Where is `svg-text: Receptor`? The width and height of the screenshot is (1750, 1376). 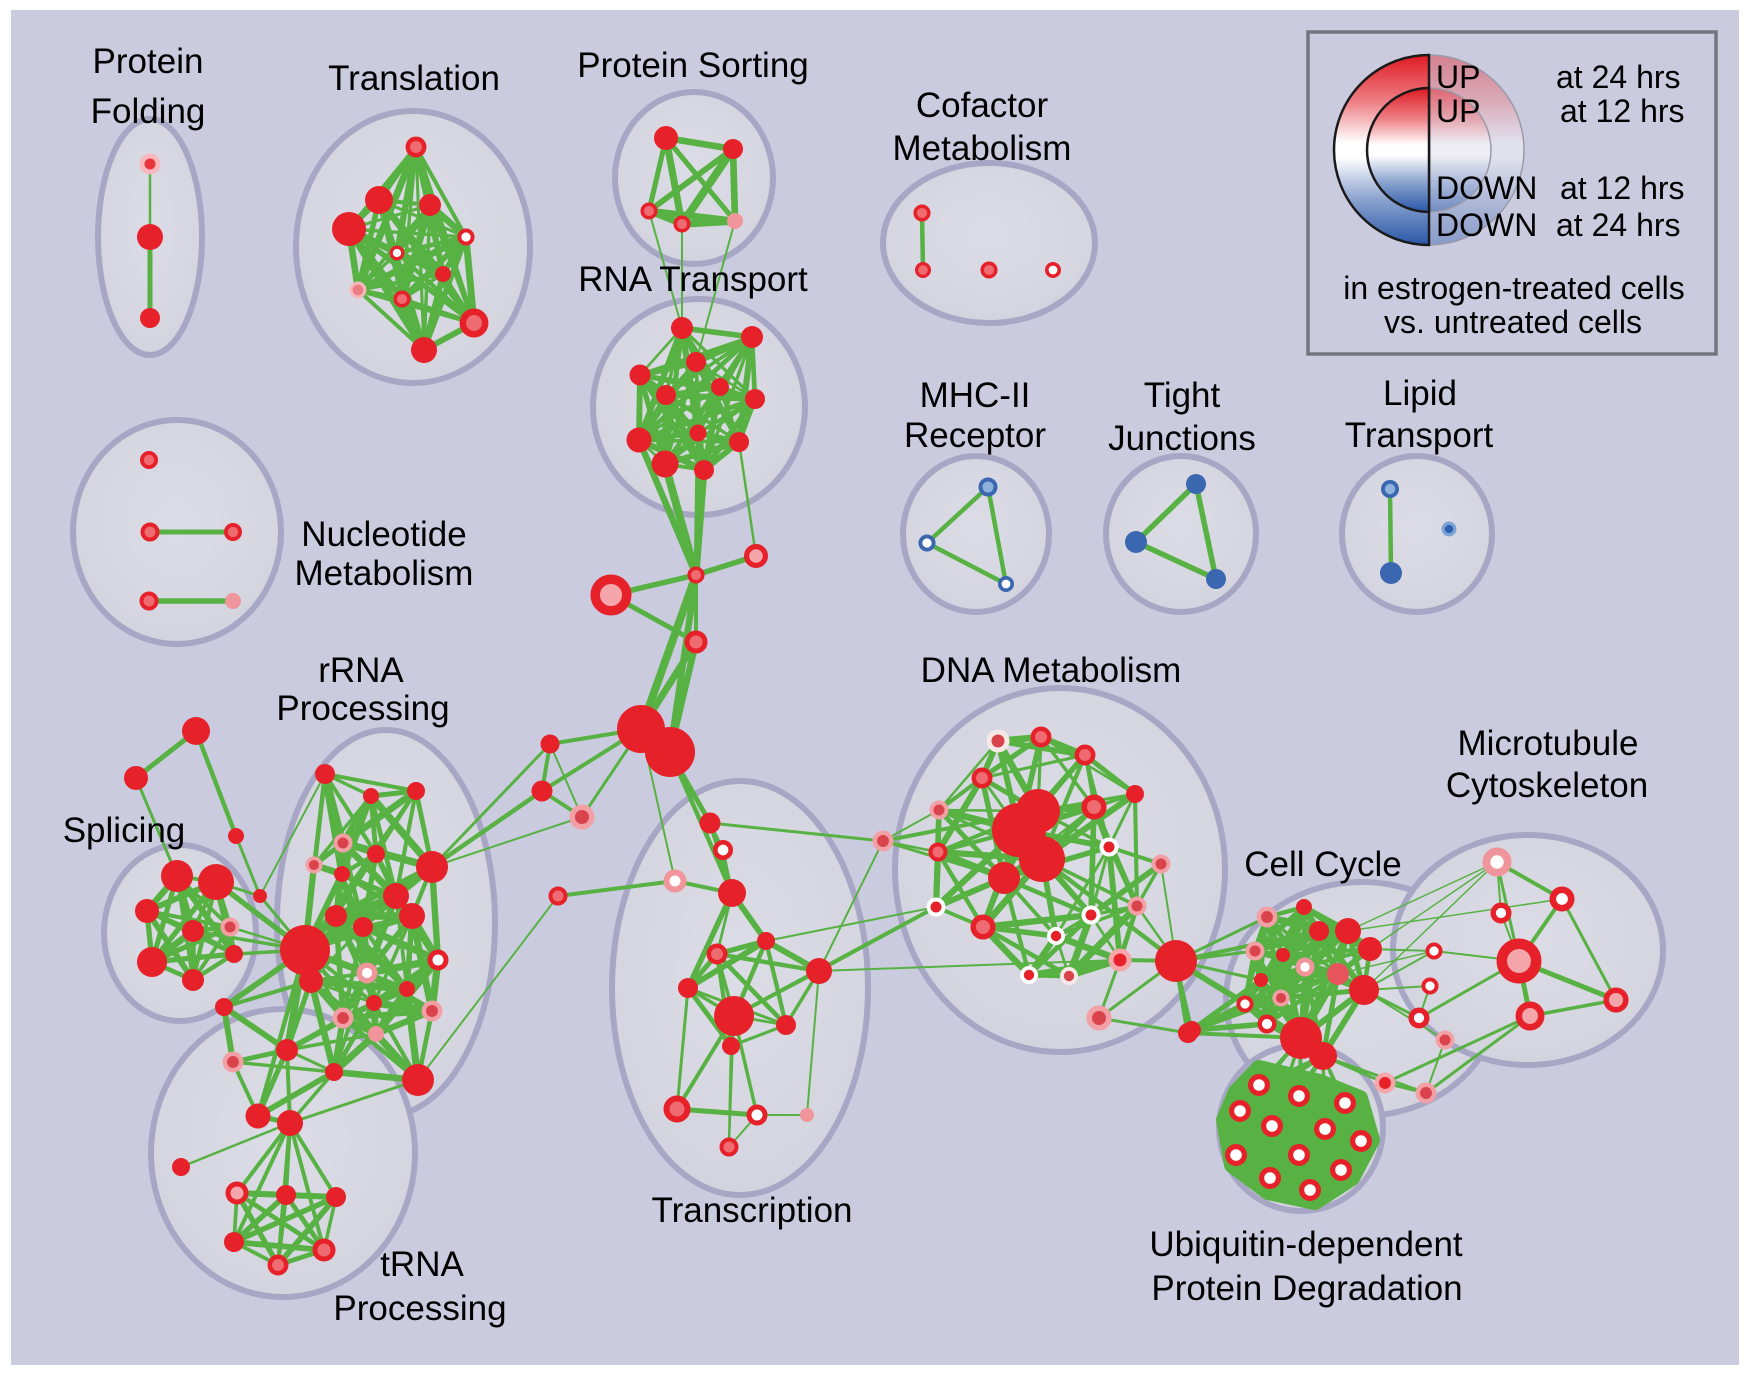
svg-text: Receptor is located at coordinates (975, 435).